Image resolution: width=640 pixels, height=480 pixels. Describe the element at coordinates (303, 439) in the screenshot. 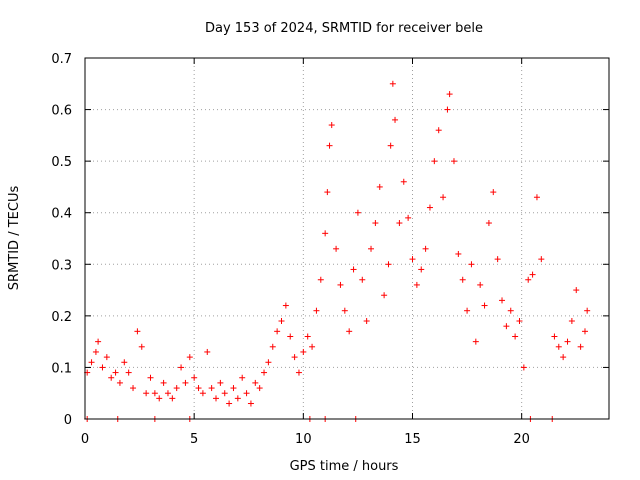

I see `x-tick-label: 10` at that location.